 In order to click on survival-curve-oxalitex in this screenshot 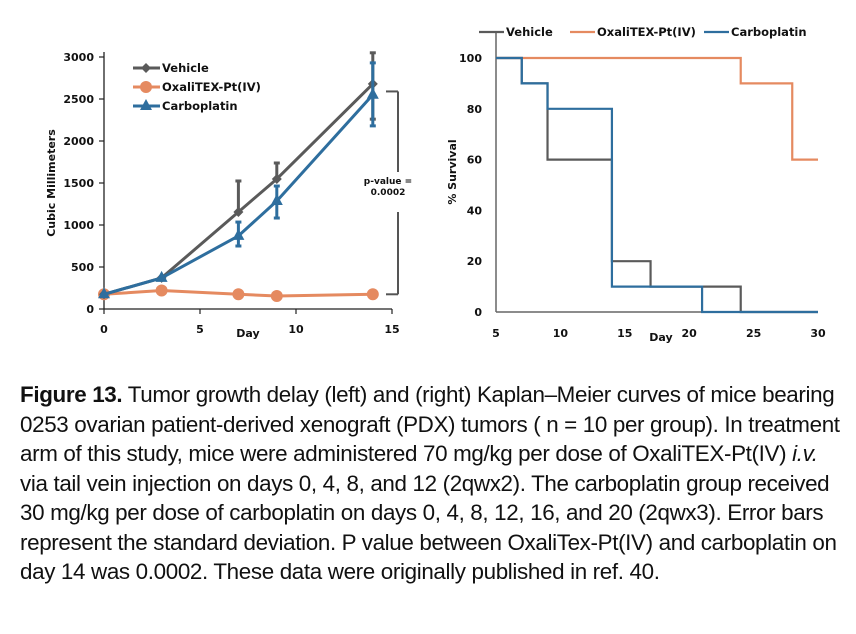, I will do `click(657, 108)`.